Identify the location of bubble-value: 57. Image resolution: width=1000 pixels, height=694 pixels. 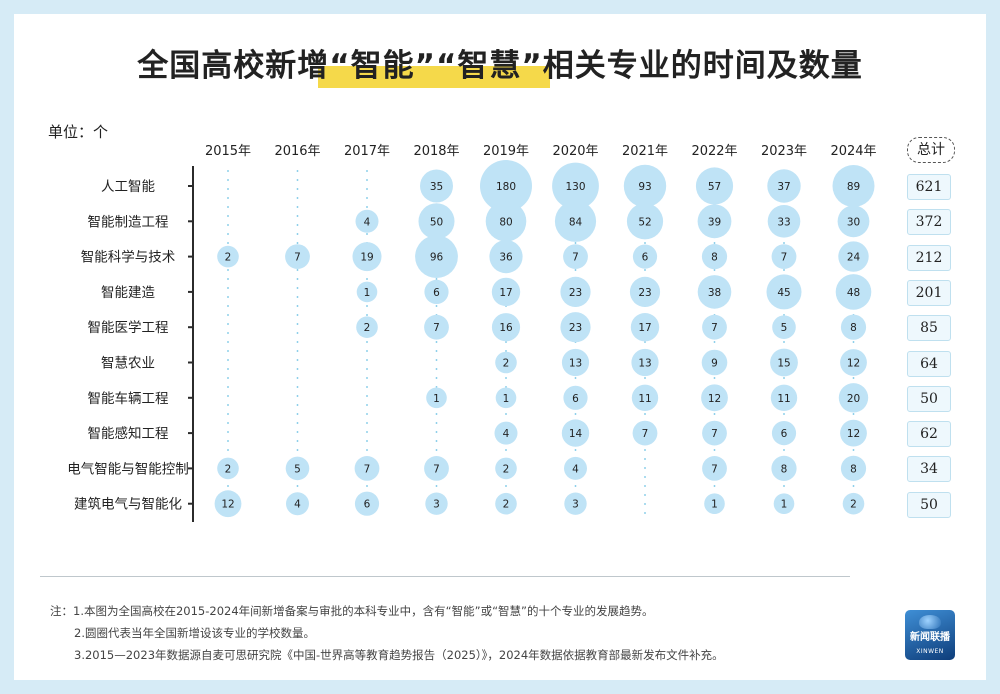
(714, 187).